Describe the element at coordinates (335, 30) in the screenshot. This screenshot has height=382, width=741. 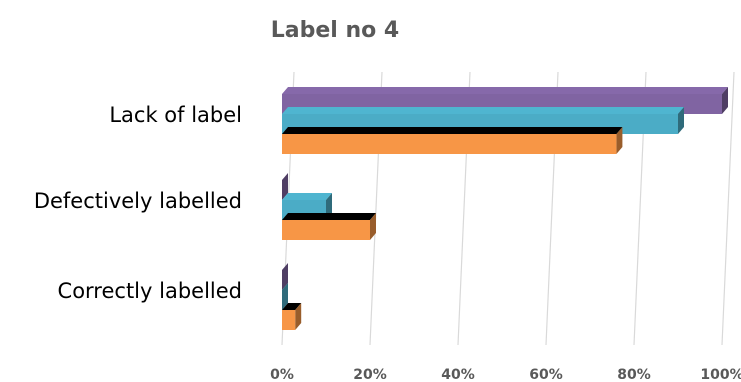
I see `chart-title: Label no 4` at that location.